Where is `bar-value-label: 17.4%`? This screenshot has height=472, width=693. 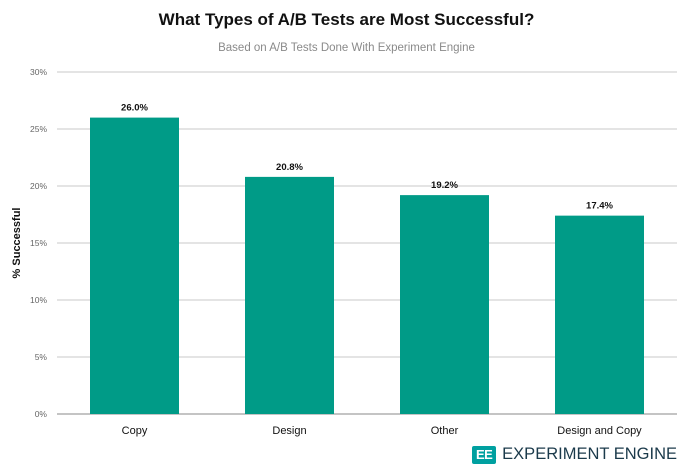 bar-value-label: 17.4% is located at coordinates (599, 206).